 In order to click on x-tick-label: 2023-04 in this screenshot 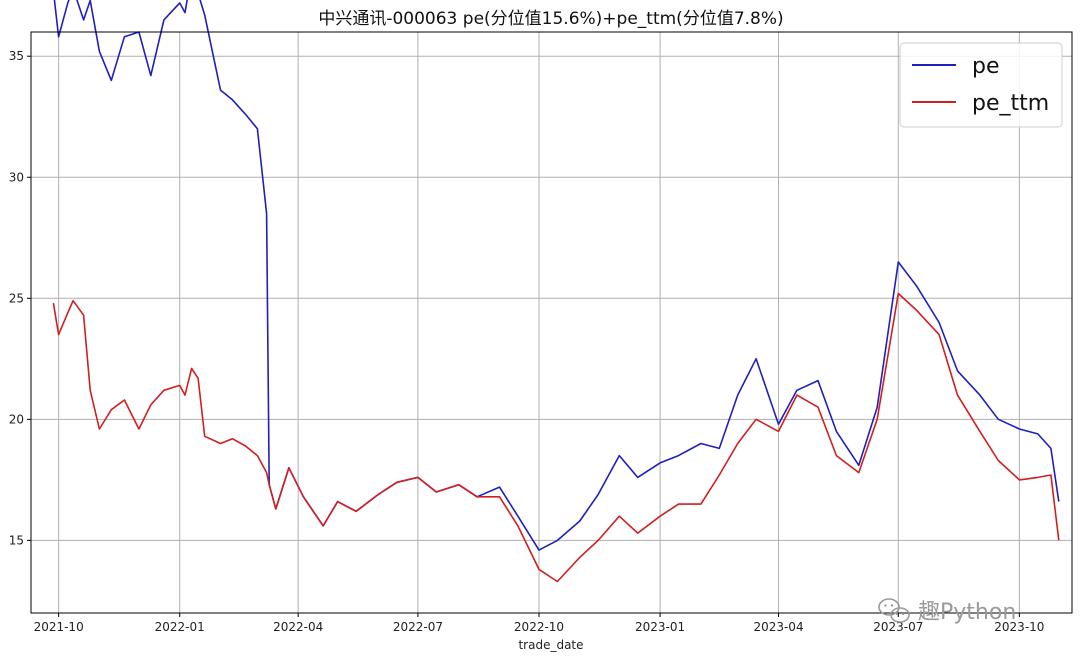, I will do `click(778, 627)`.